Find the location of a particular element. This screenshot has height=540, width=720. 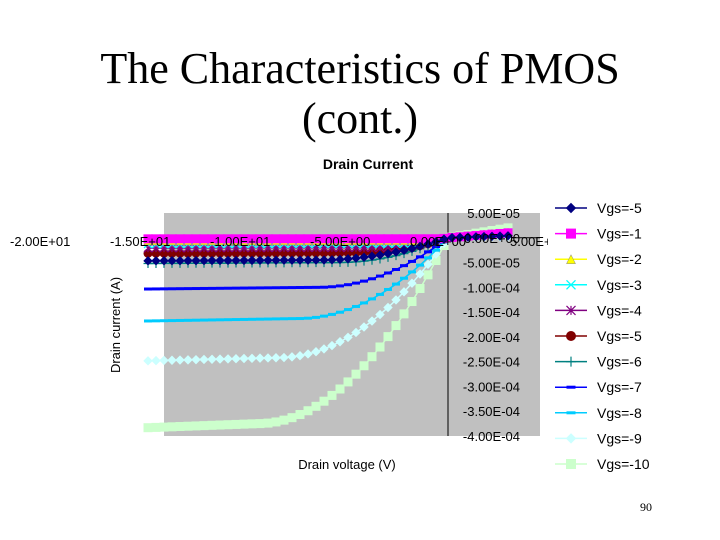

legend-entry: Vgs=-6 is located at coordinates (598, 362).